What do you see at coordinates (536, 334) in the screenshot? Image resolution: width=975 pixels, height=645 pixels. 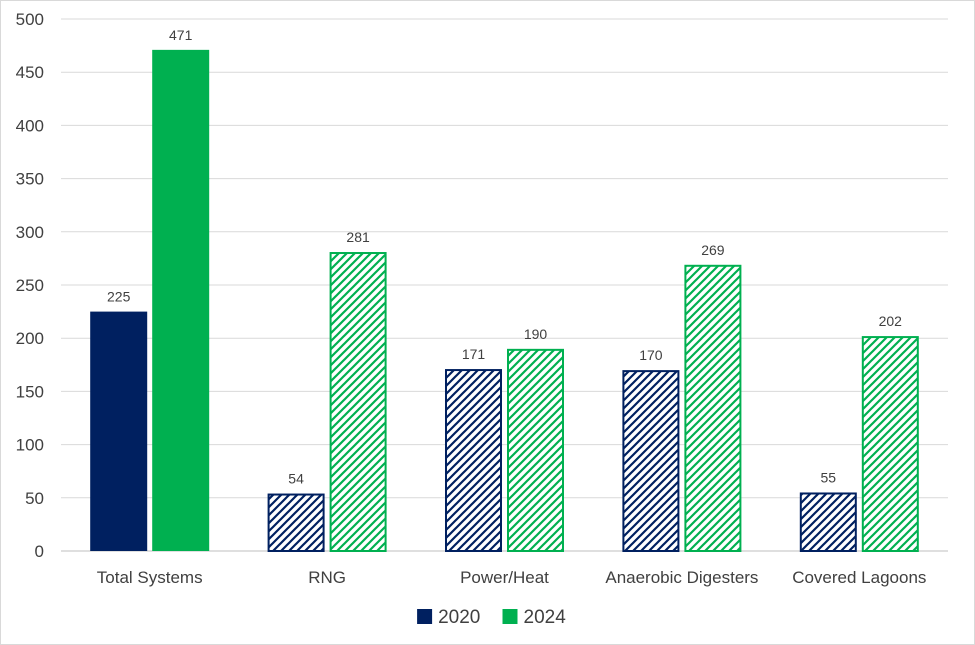 I see `data-label: 190` at bounding box center [536, 334].